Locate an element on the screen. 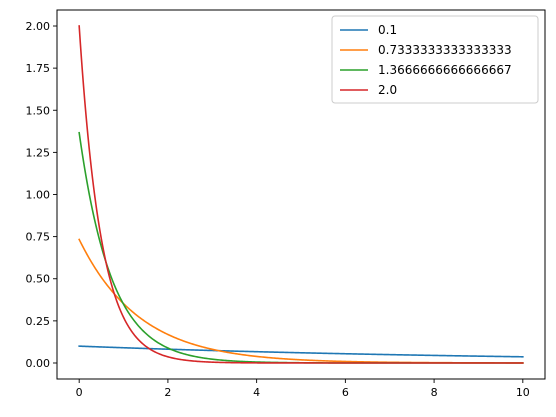 Image resolution: width=556 pixels, height=417 pixels. legend-label: 1.3666666666666667 is located at coordinates (445, 70).